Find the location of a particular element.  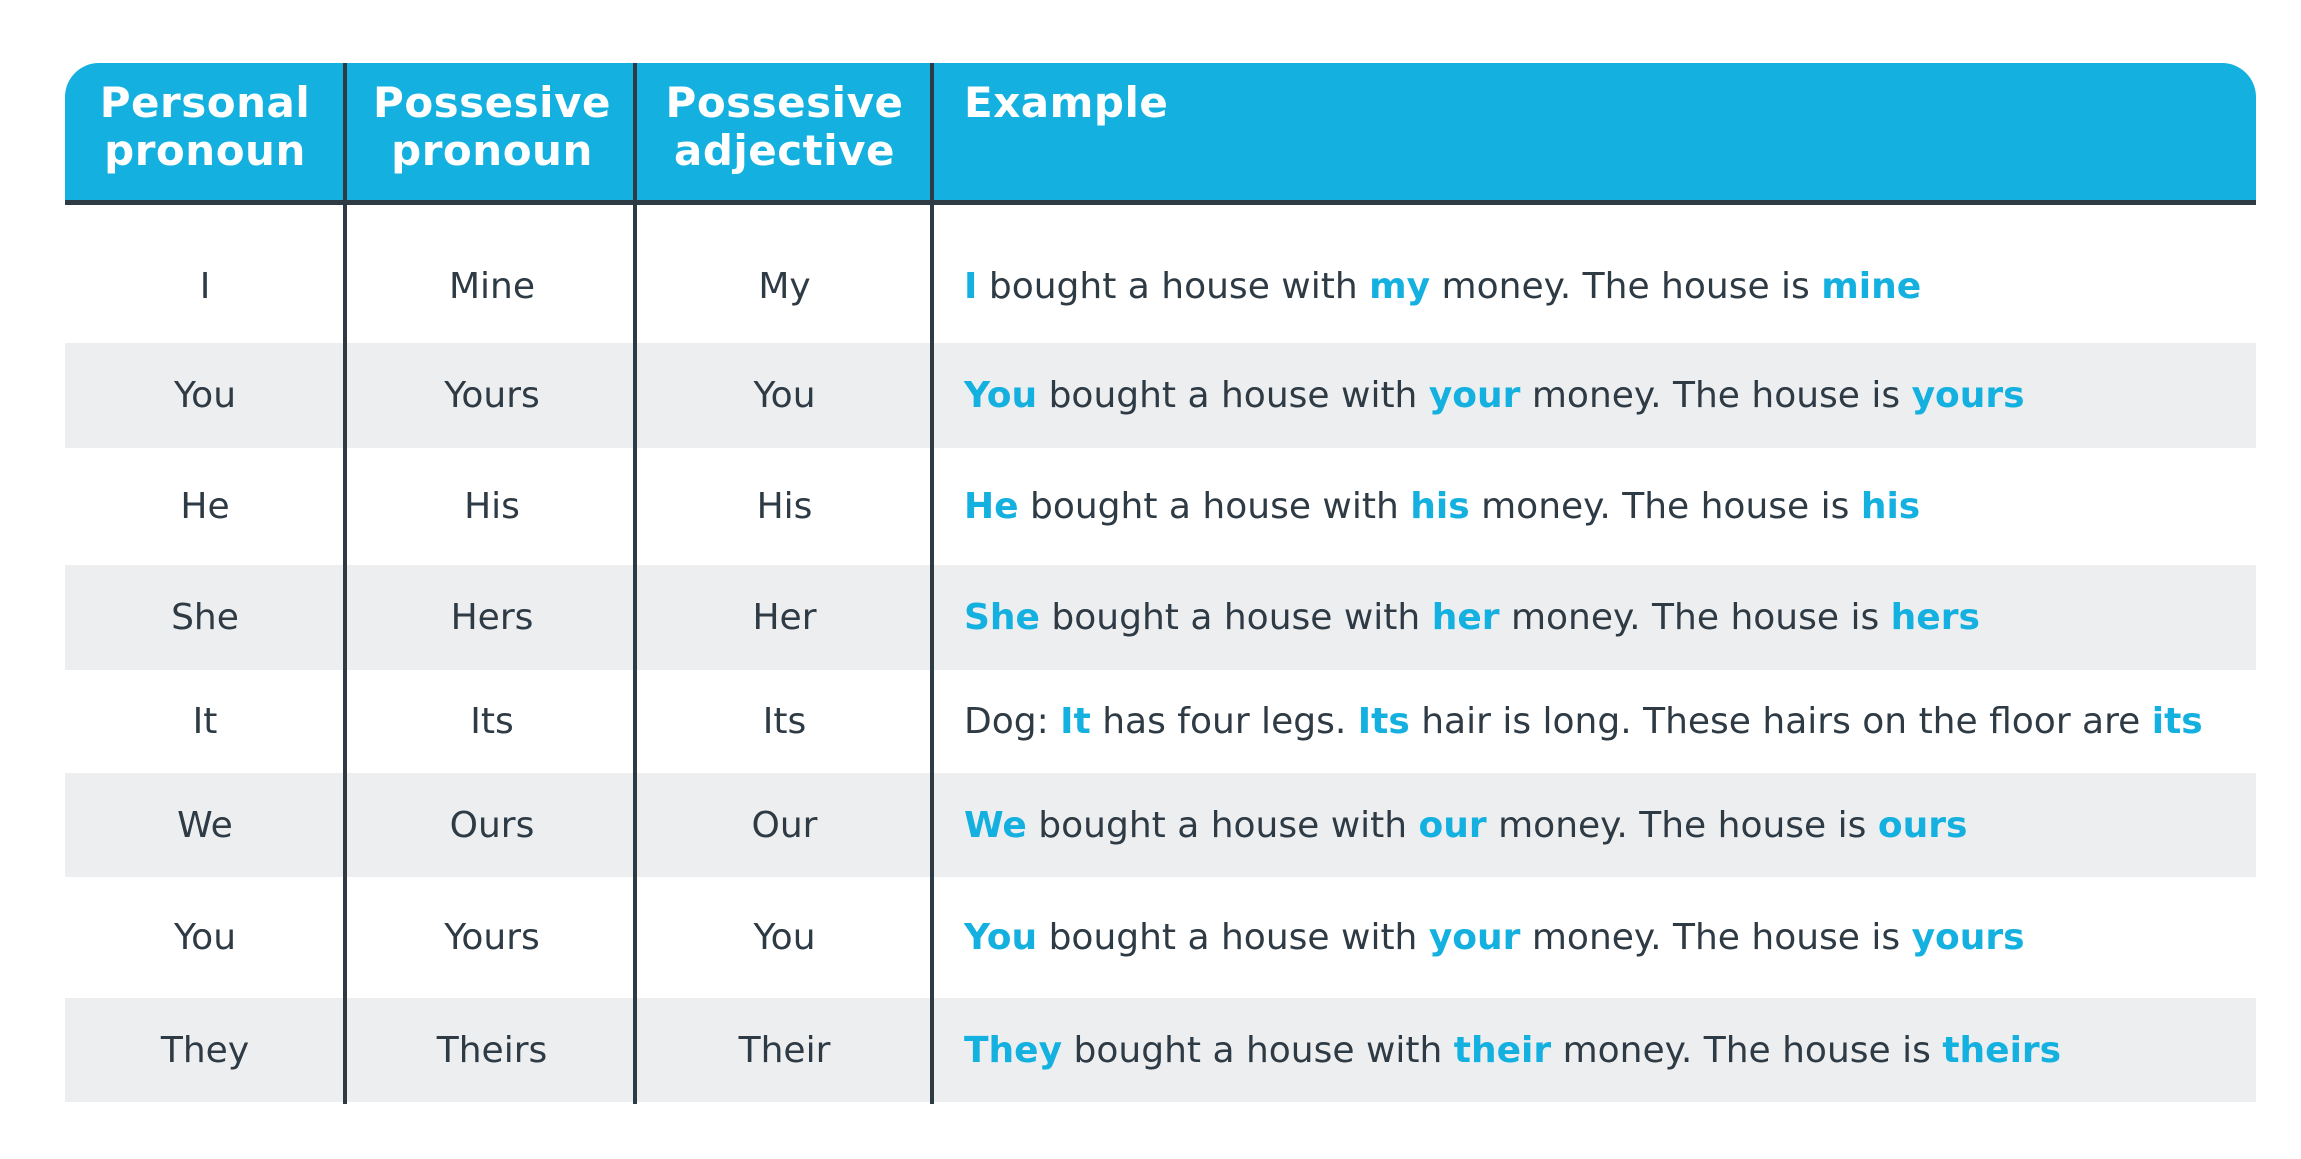

cell-possessive-pronoun: Its is located at coordinates (492, 721).